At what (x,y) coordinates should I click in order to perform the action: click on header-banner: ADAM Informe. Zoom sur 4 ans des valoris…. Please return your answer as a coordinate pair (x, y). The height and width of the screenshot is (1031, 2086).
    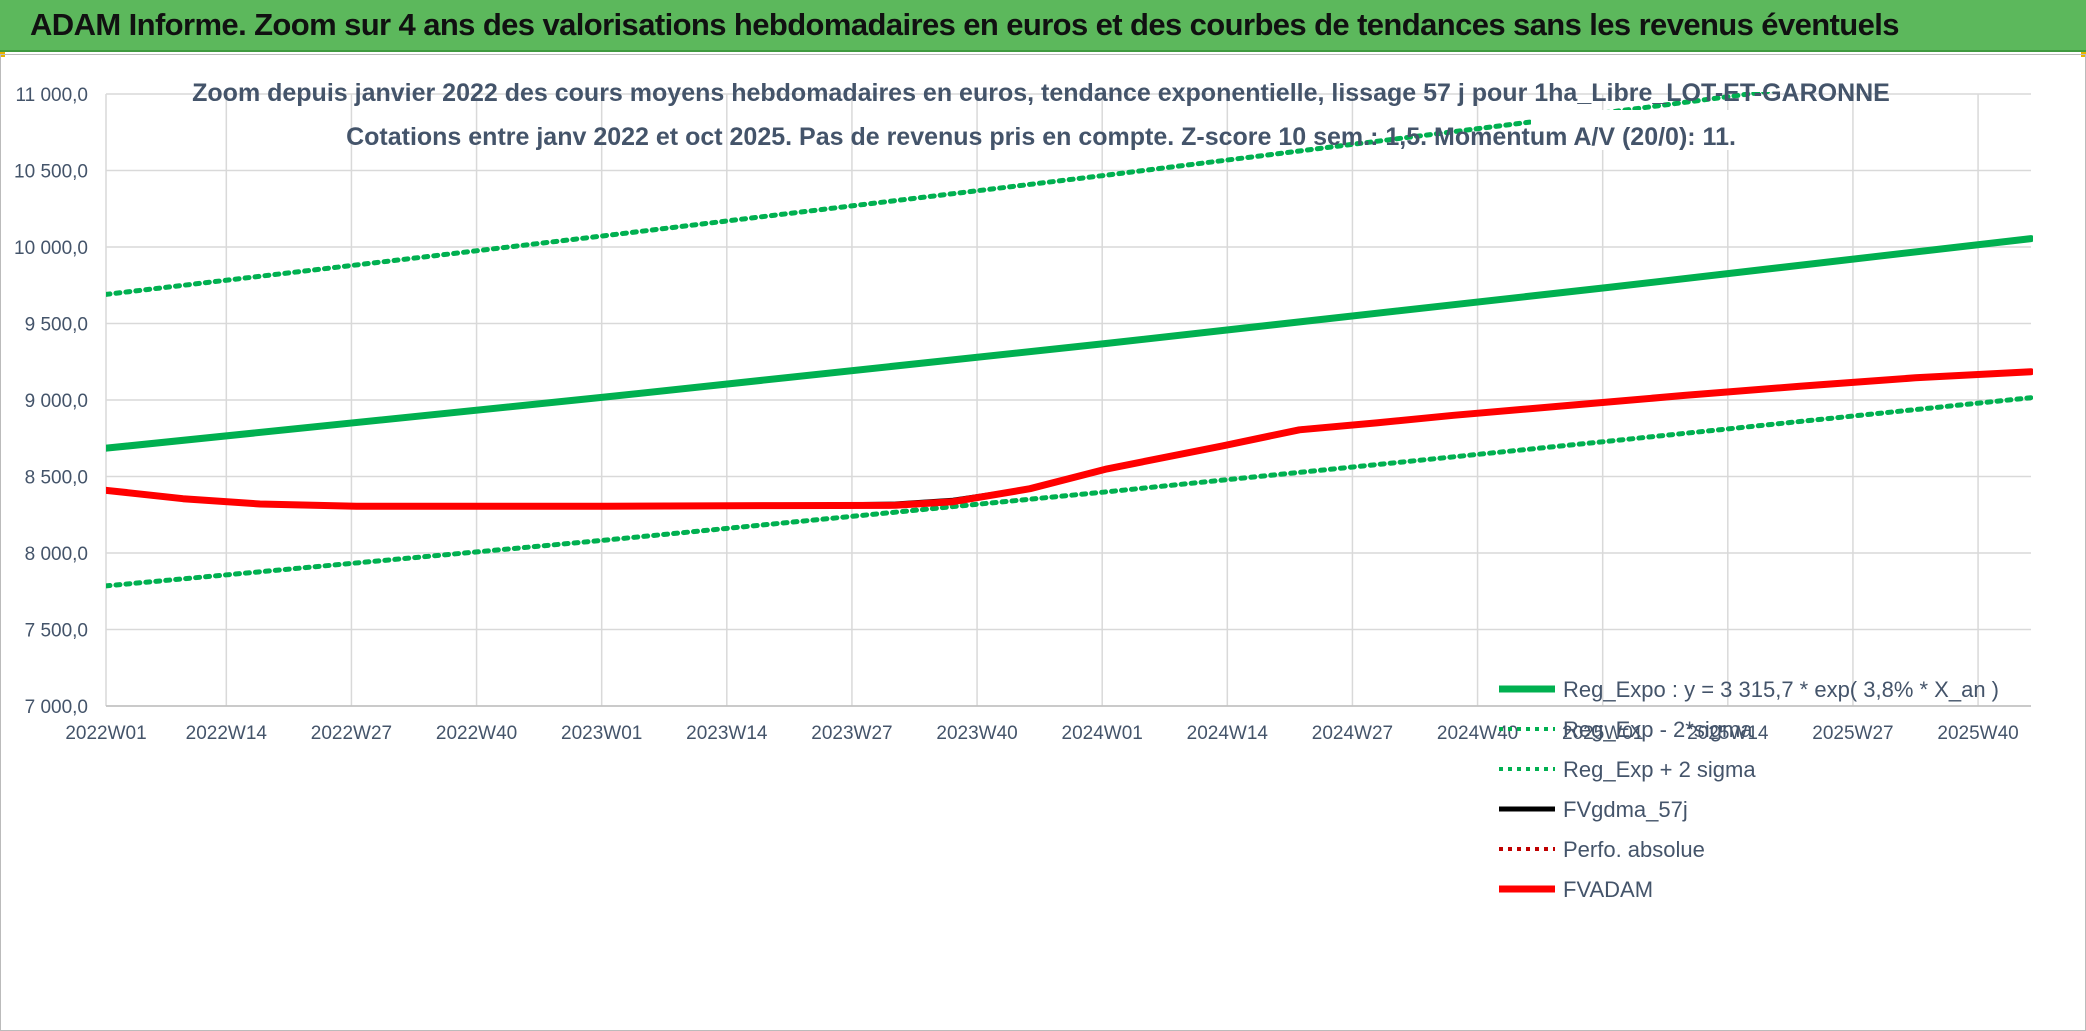
    Looking at the image, I should click on (1043, 26).